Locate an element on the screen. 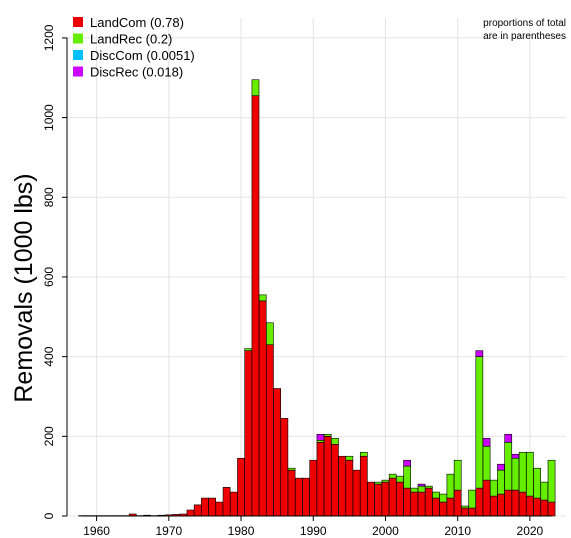 The height and width of the screenshot is (538, 571). y-tick-label: 800 is located at coordinates (49, 197).